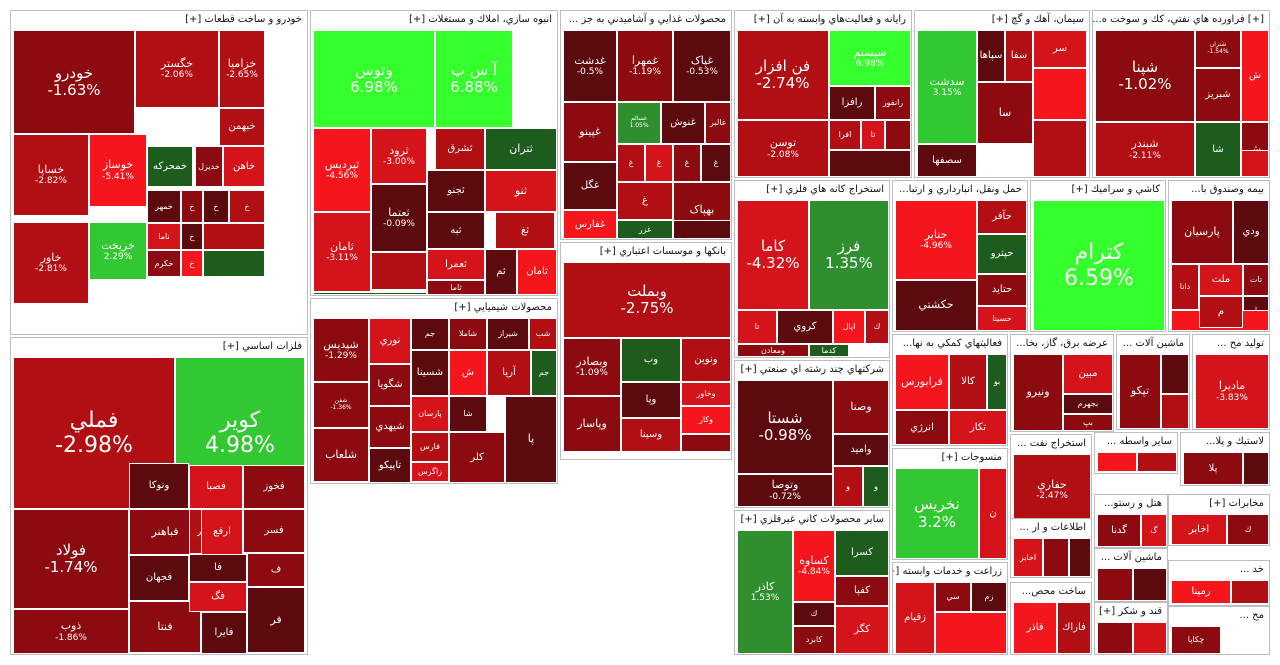  Describe the element at coordinates (521, 149) in the screenshot. I see `stock-tile: ثتران` at that location.